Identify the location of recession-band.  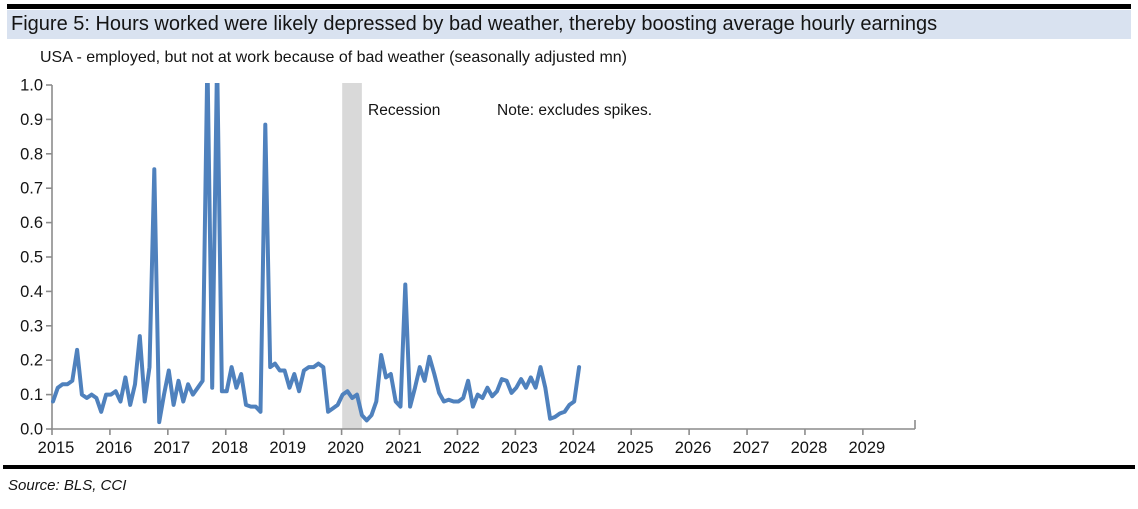
(352, 256).